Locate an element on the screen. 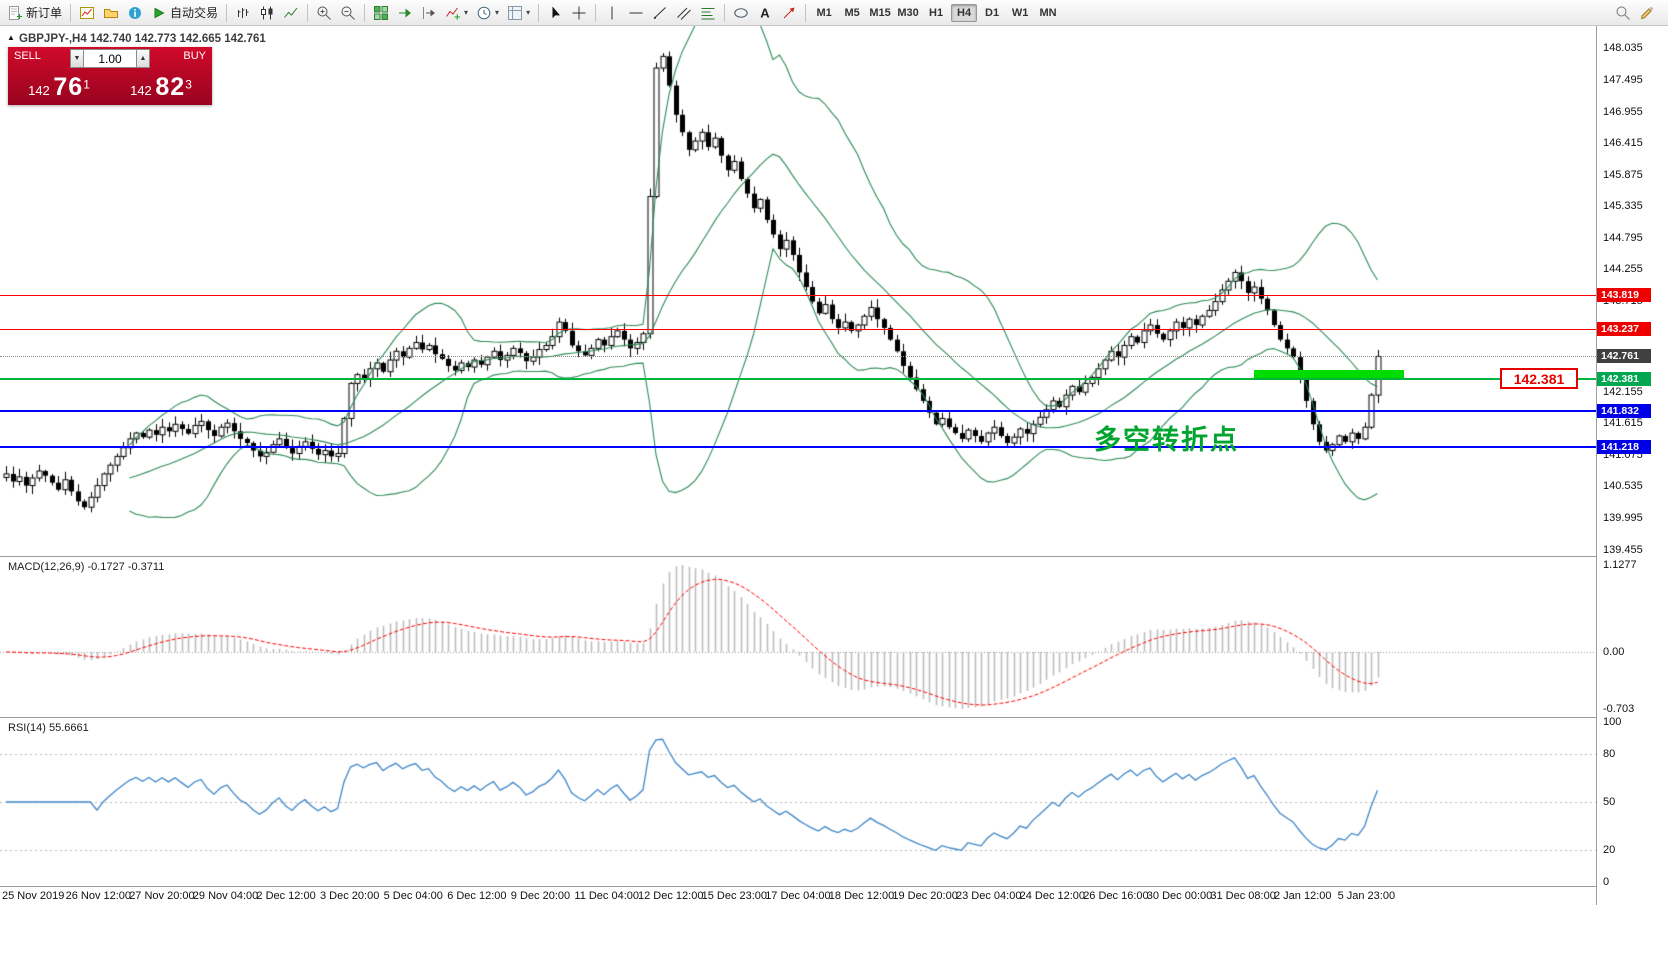 Image resolution: width=1668 pixels, height=953 pixels. arrows-button is located at coordinates (789, 13).